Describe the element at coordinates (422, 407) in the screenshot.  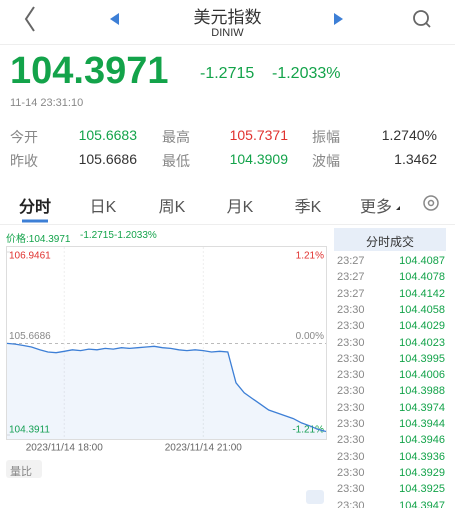
I see `trade-price: 104.3974` at that location.